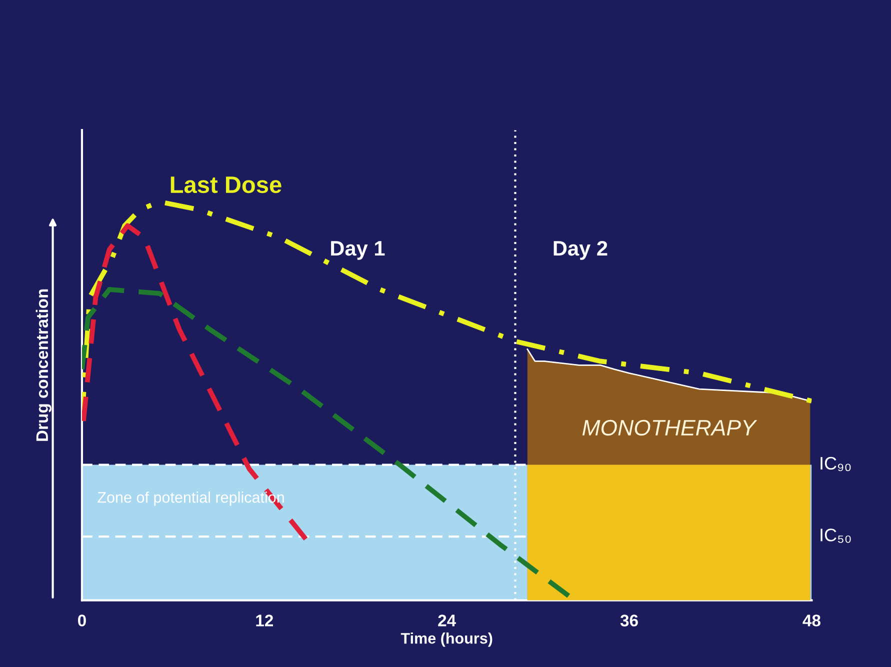  Describe the element at coordinates (629, 620) in the screenshot. I see `x-tick-label: 36` at that location.